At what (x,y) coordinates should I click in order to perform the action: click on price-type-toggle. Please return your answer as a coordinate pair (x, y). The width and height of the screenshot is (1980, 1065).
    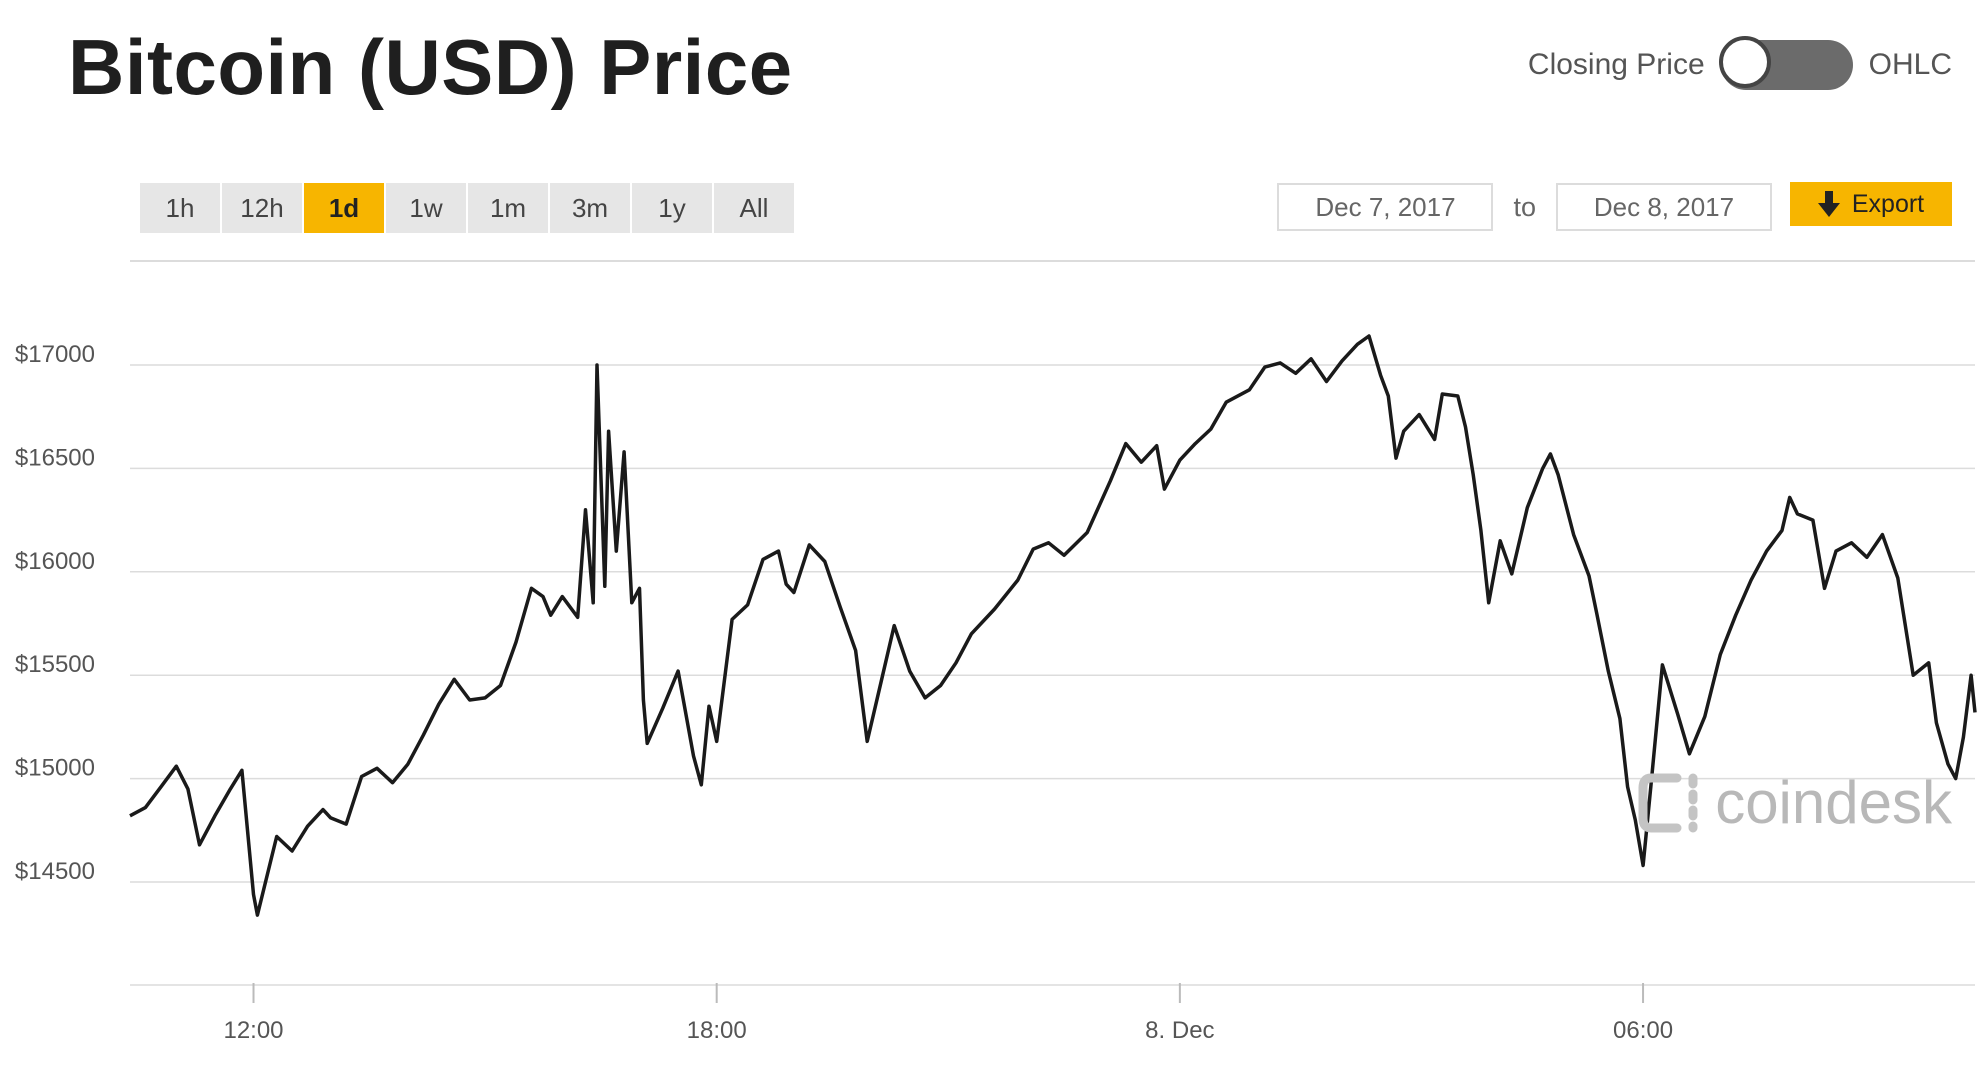
    Looking at the image, I should click on (1785, 63).